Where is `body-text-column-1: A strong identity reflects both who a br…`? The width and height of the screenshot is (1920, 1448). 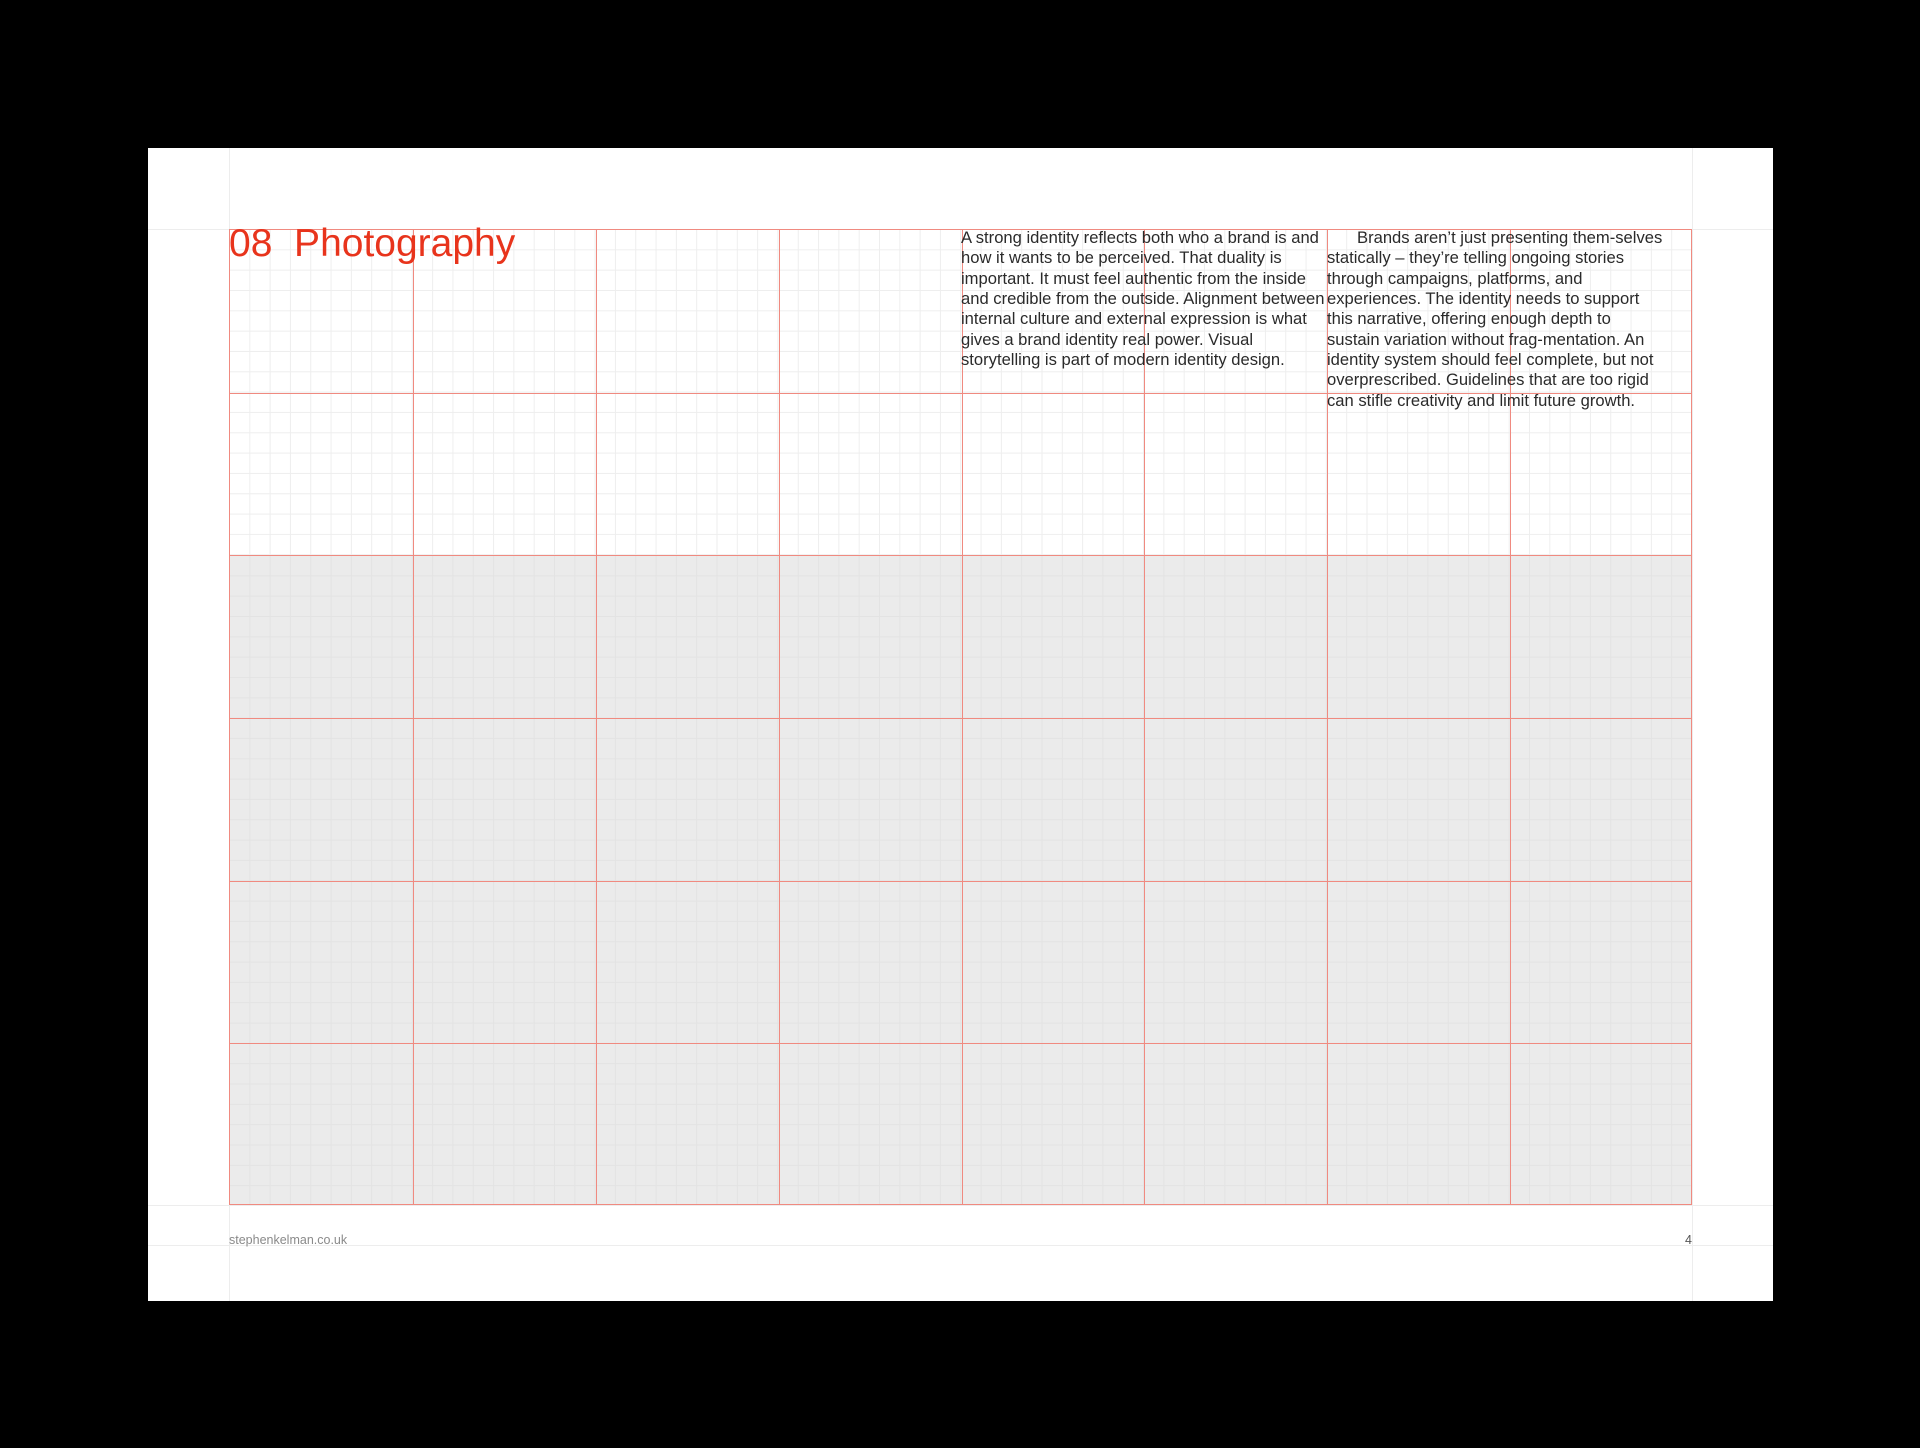
body-text-column-1: A strong identity reflects both who a br… is located at coordinates (1143, 298).